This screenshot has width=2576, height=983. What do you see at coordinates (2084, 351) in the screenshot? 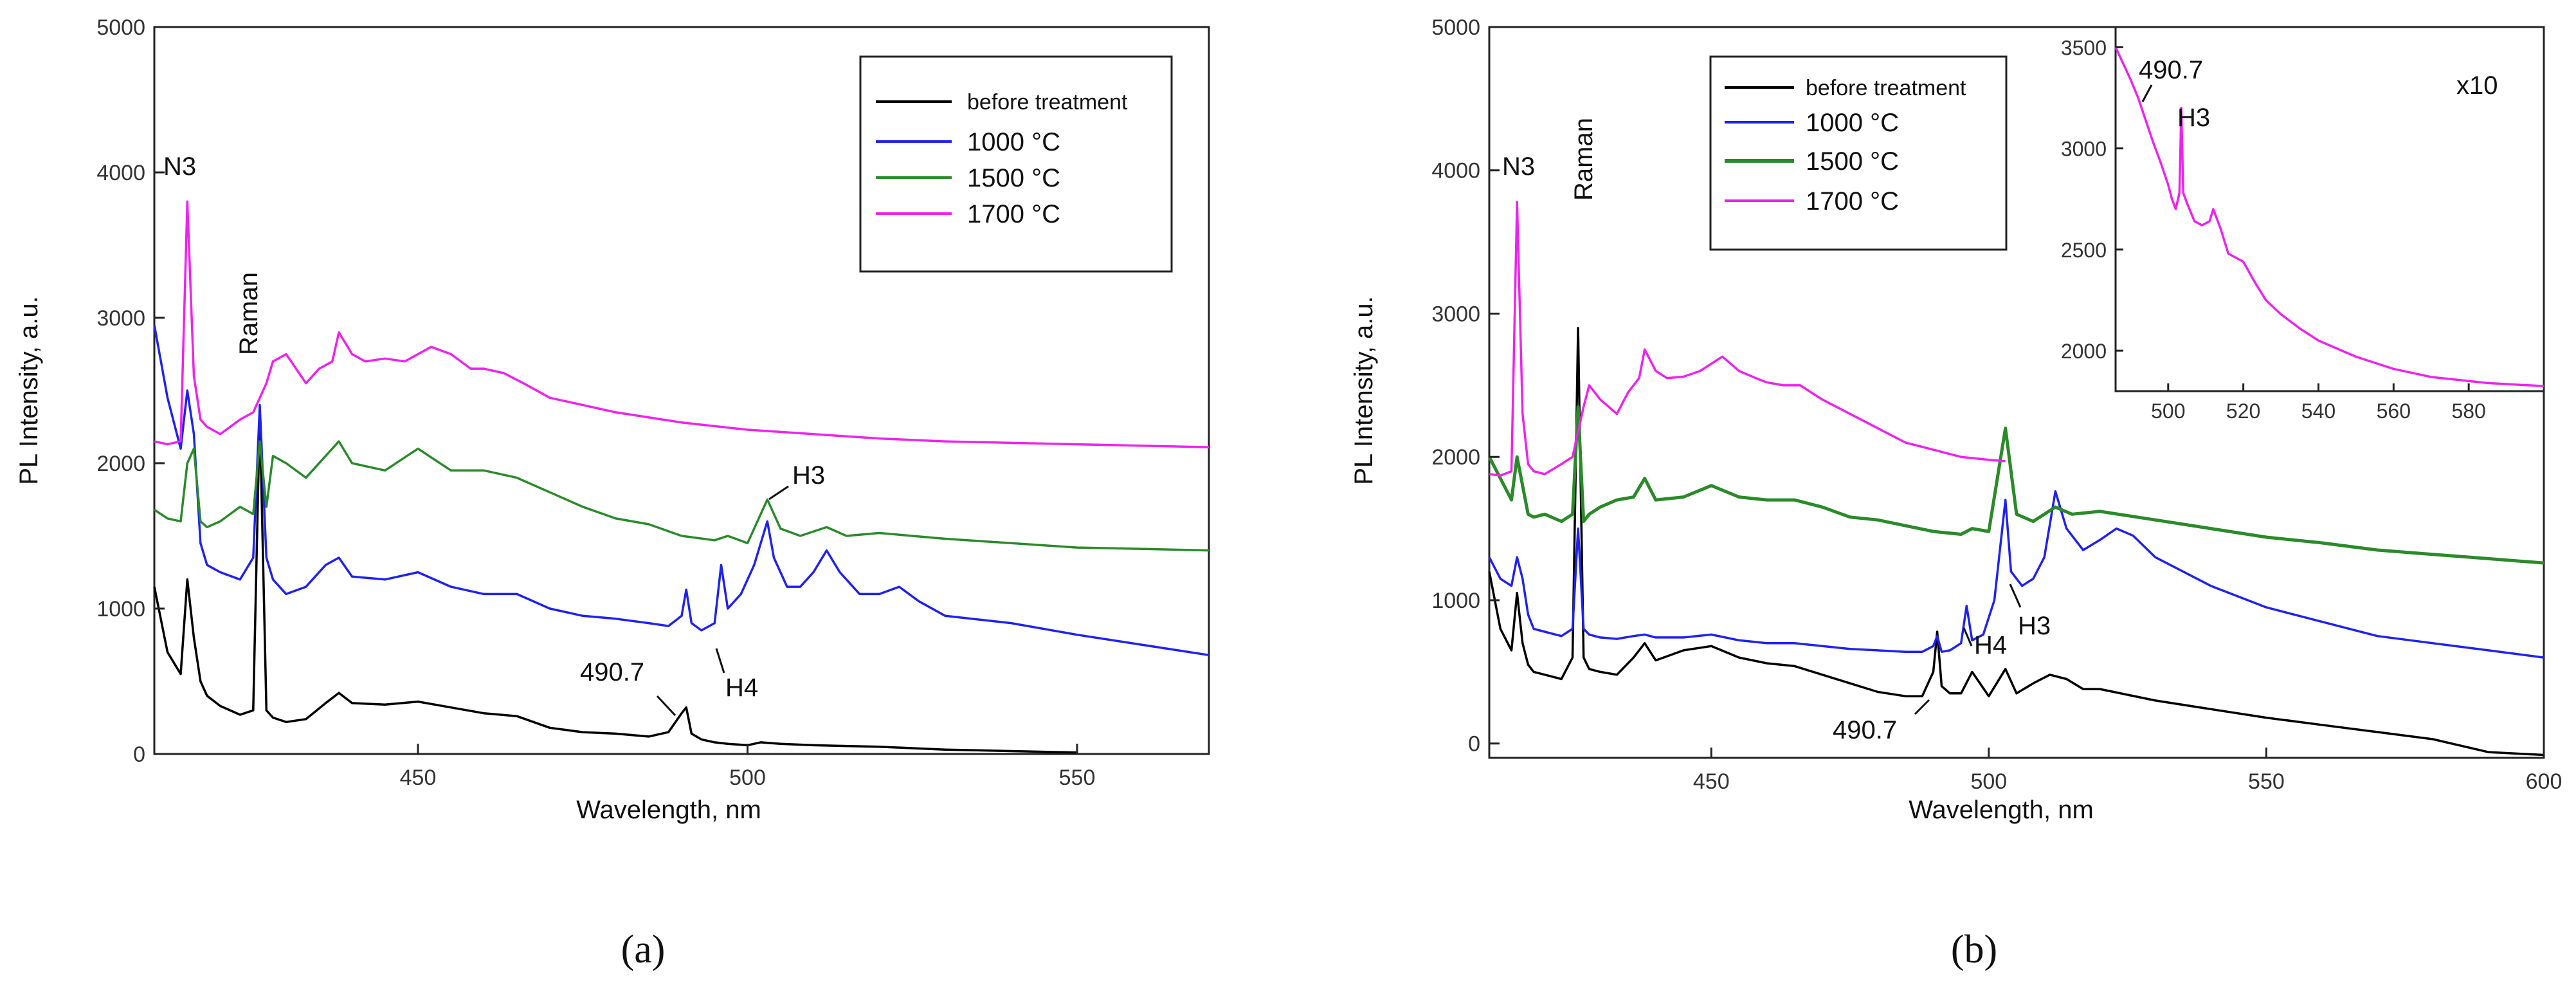
I see `panel-b-inset-y-tick-label: 2000` at bounding box center [2084, 351].